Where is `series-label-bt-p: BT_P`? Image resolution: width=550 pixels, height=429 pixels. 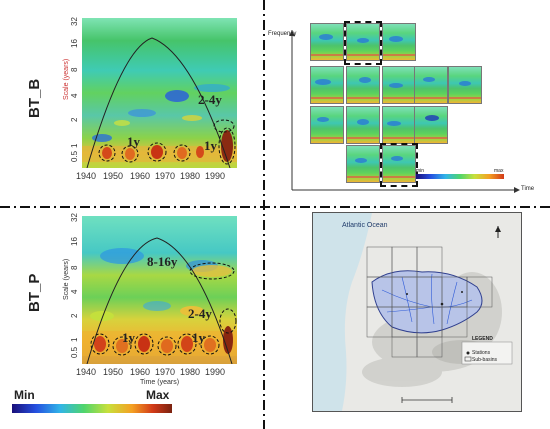 series-label-bt-p: BT_P is located at coordinates (34, 292).